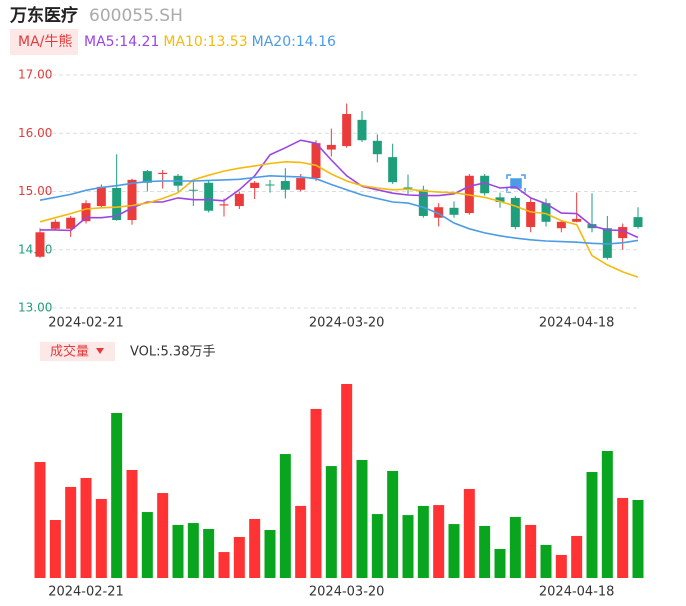 The image size is (686, 606). What do you see at coordinates (339, 209) in the screenshot?
I see `ma-line` at bounding box center [339, 209].